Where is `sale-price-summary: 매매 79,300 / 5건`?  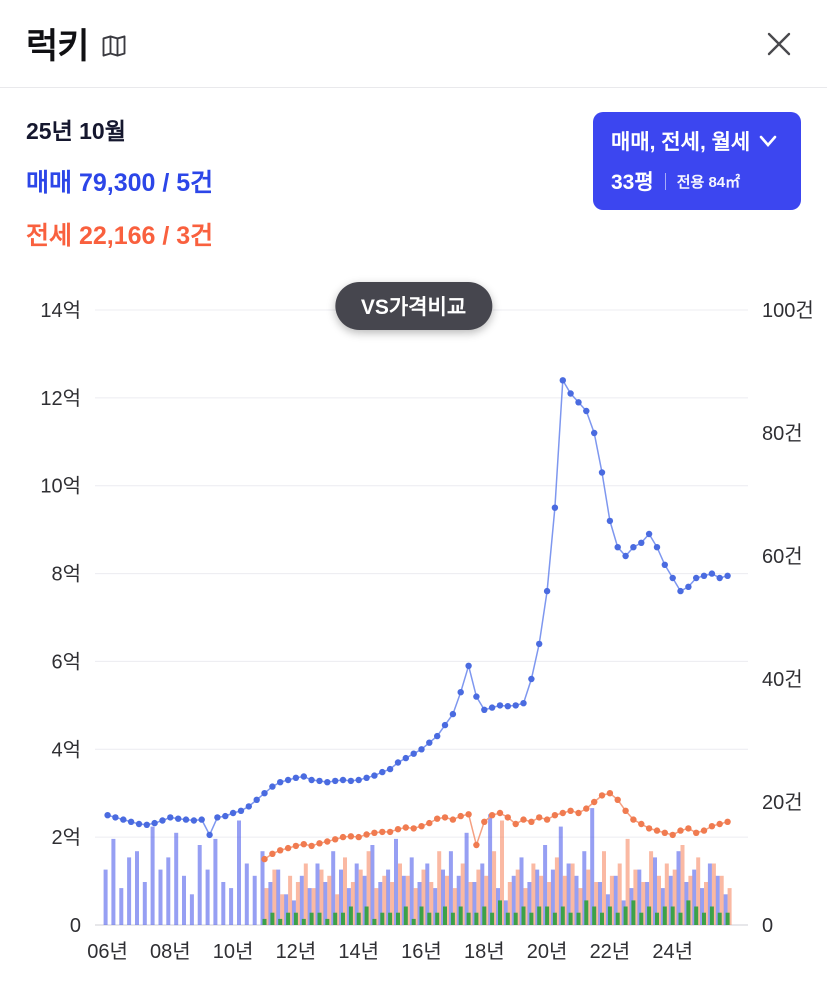 sale-price-summary: 매매 79,300 / 5건 is located at coordinates (120, 183).